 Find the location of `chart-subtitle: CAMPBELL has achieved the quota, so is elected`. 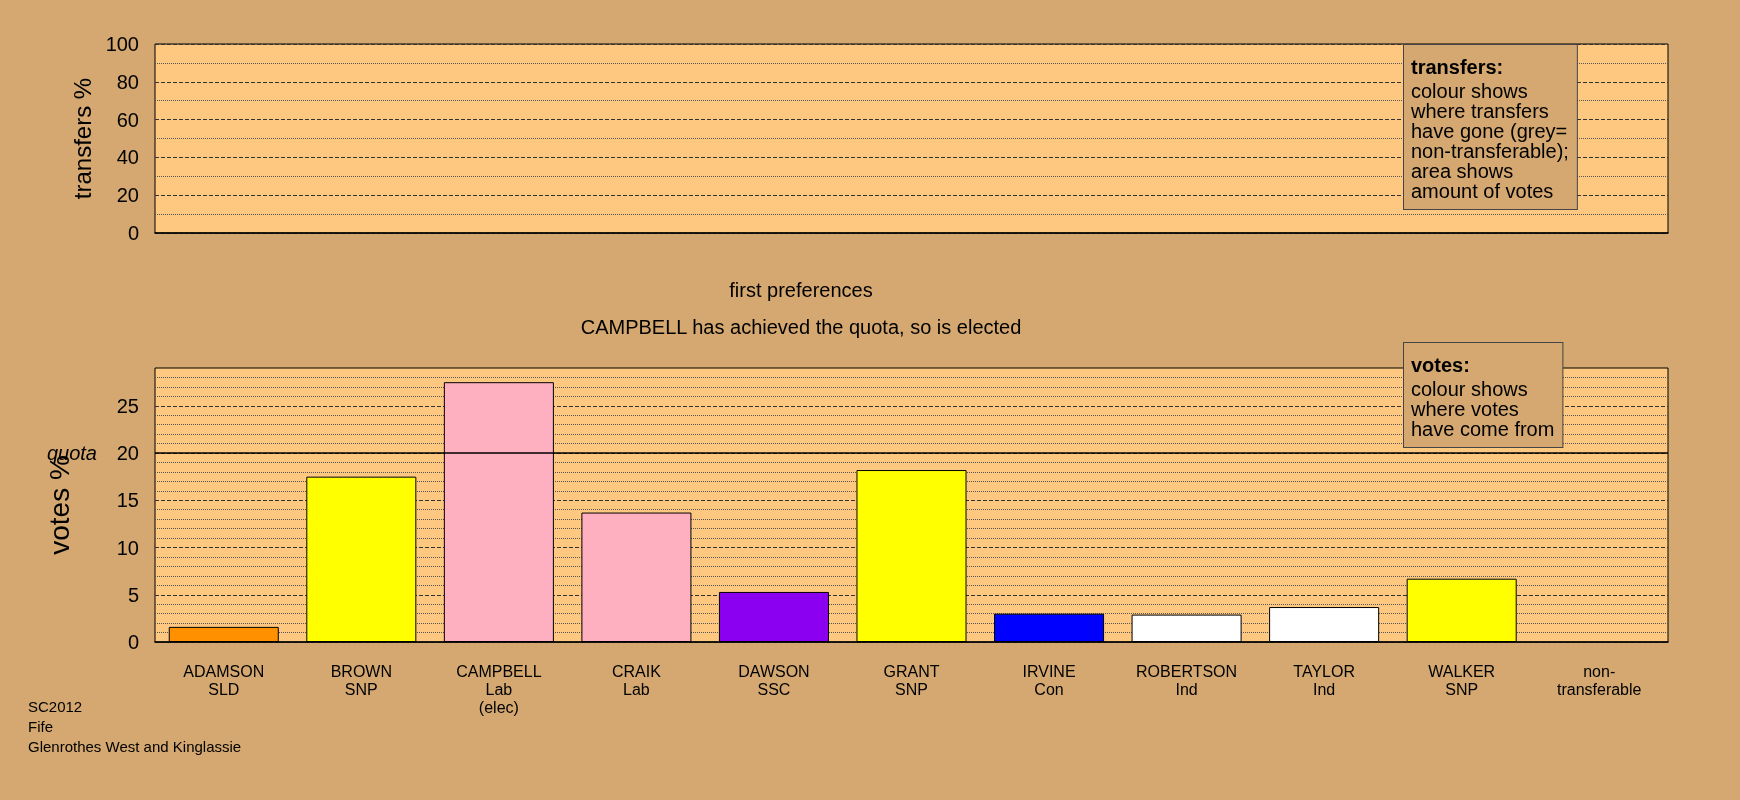

chart-subtitle: CAMPBELL has achieved the quota, so is elected is located at coordinates (801, 327).